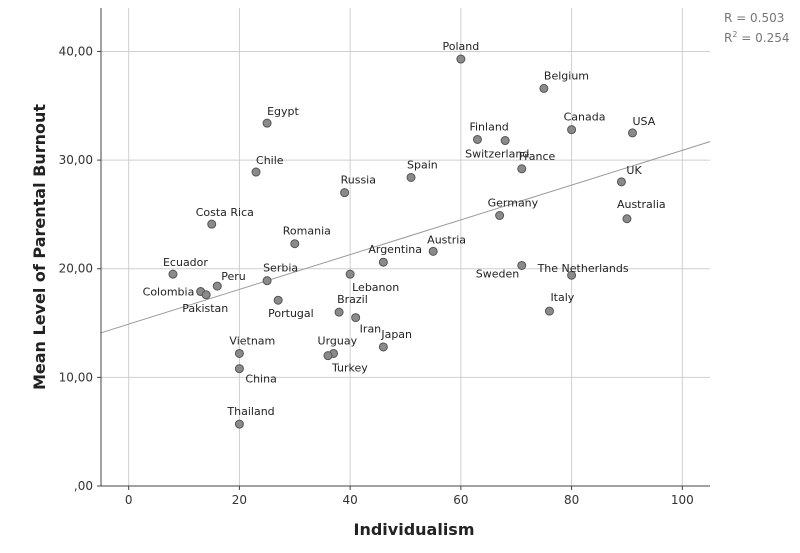 Image resolution: width=800 pixels, height=553 pixels. I want to click on x-tick-label: 80, so click(571, 500).